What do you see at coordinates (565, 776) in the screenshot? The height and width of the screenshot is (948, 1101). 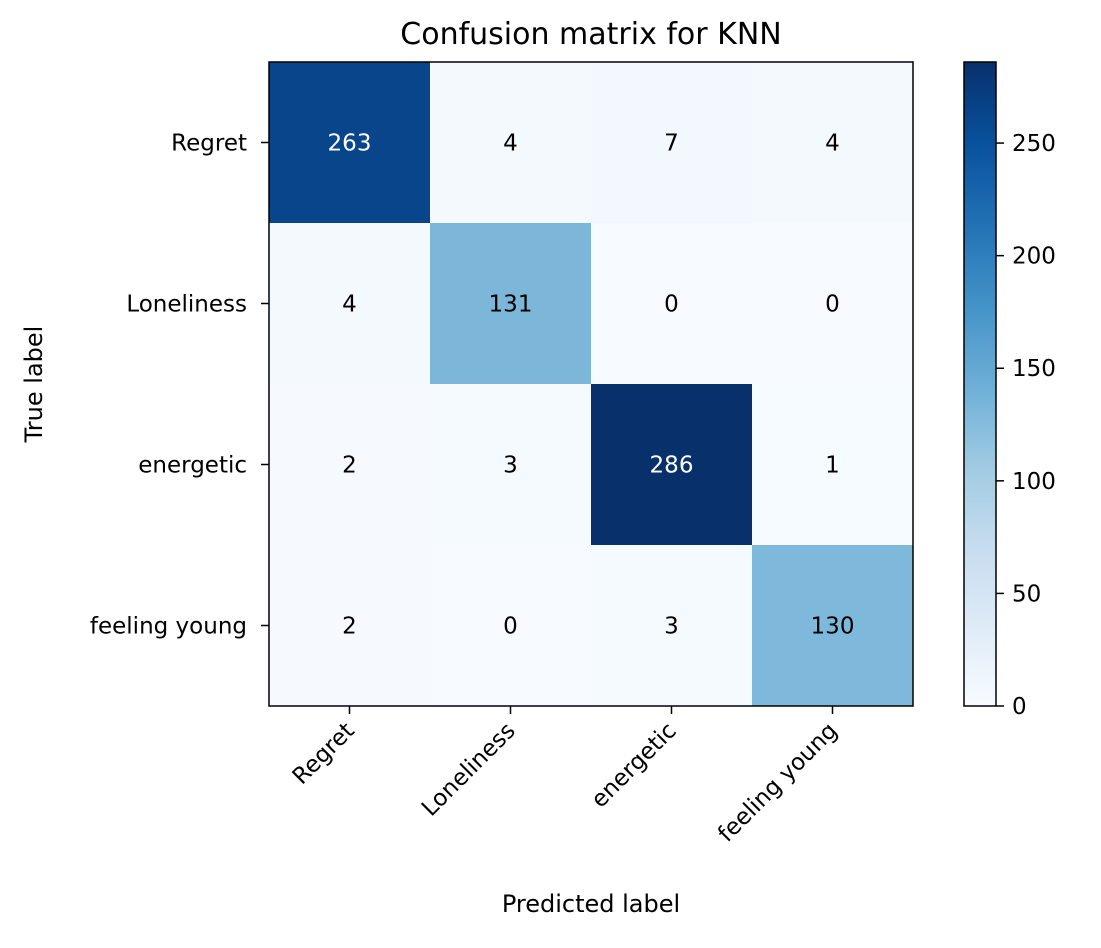 I see `x-axis-ticks: Regret Loneliness energetic feeling young` at bounding box center [565, 776].